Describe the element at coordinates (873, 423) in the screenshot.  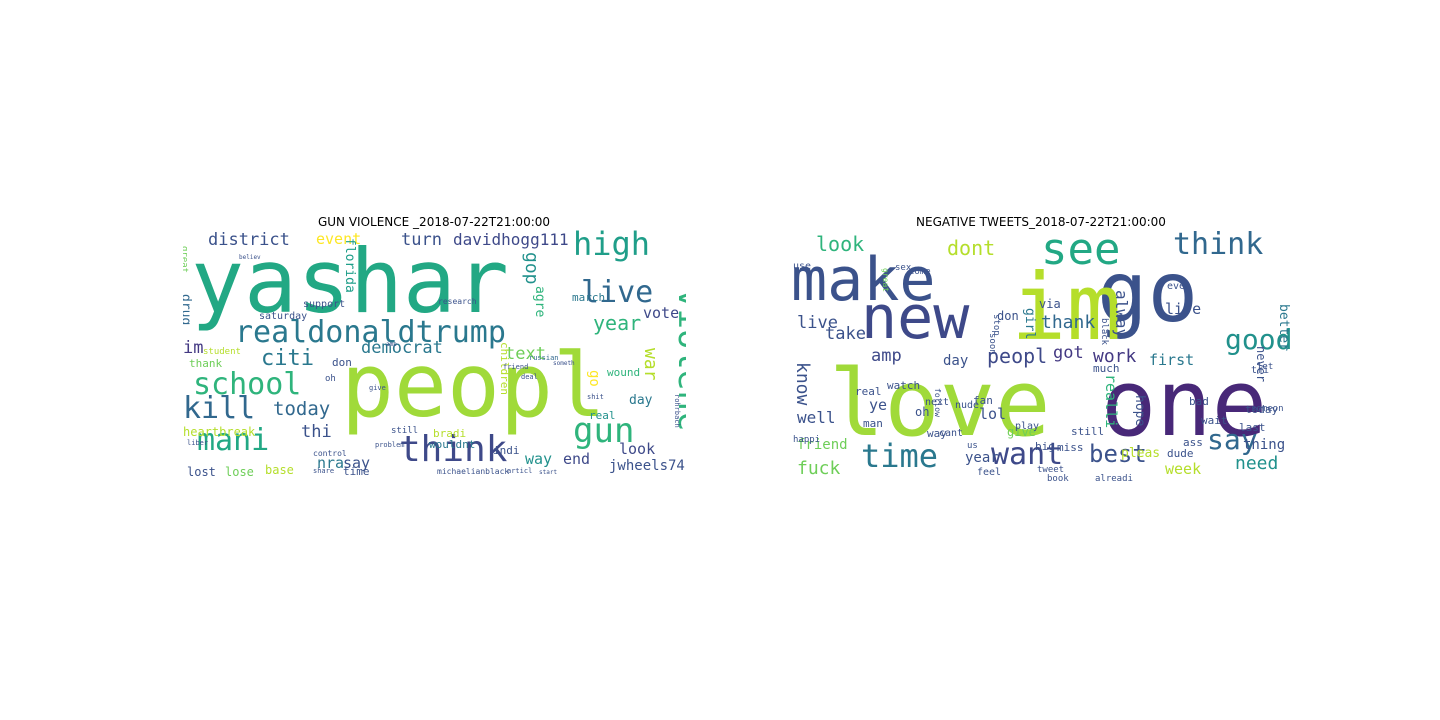
I see `word: man` at that location.